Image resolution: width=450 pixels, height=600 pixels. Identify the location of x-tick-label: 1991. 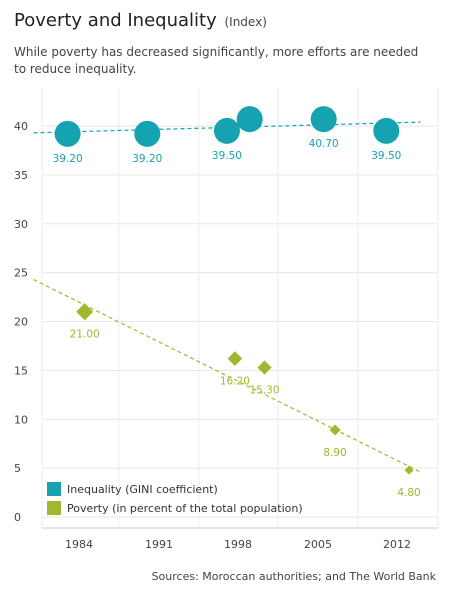
(159, 544).